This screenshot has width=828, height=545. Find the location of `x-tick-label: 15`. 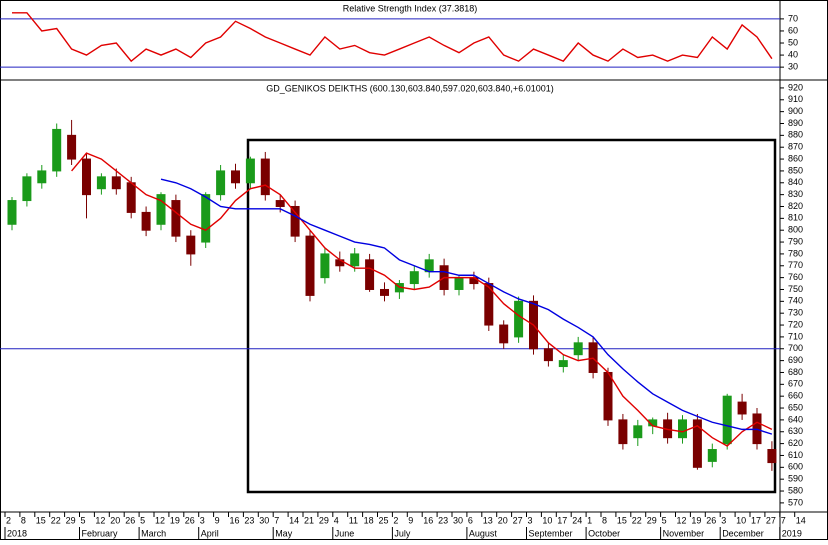

x-tick-label: 15 is located at coordinates (622, 520).